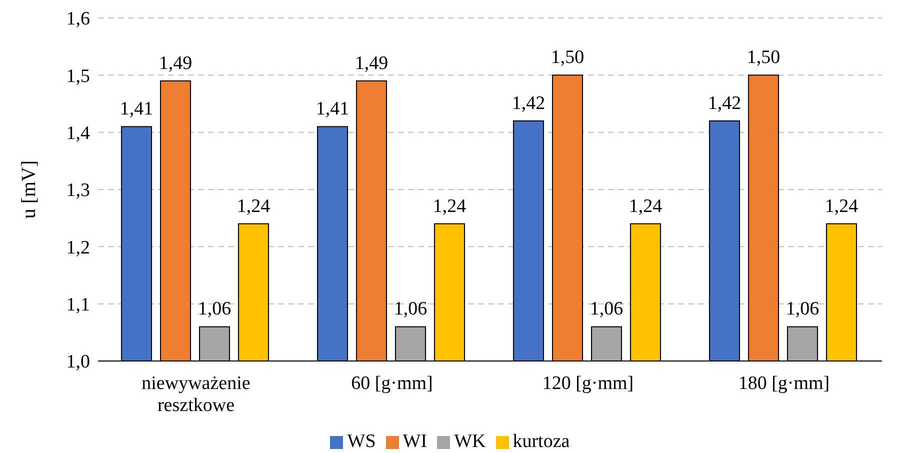  I want to click on legend-label: kurtoza, so click(541, 441).